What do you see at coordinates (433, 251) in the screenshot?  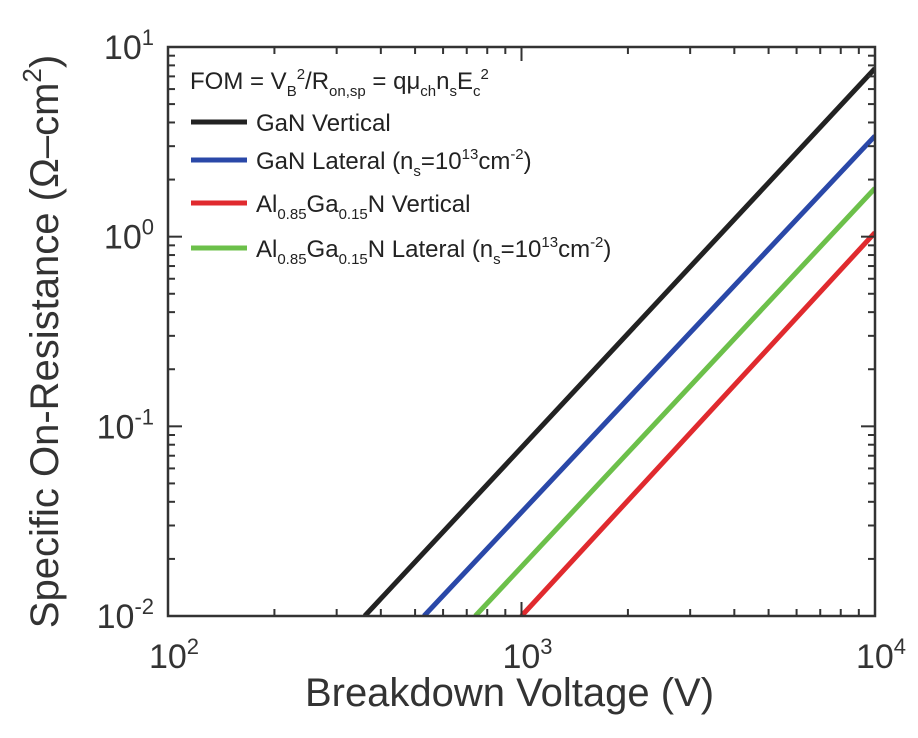 I see `legend-label-4: Al0.85Ga0.15N Lateral (ns=1013cm-2)` at bounding box center [433, 251].